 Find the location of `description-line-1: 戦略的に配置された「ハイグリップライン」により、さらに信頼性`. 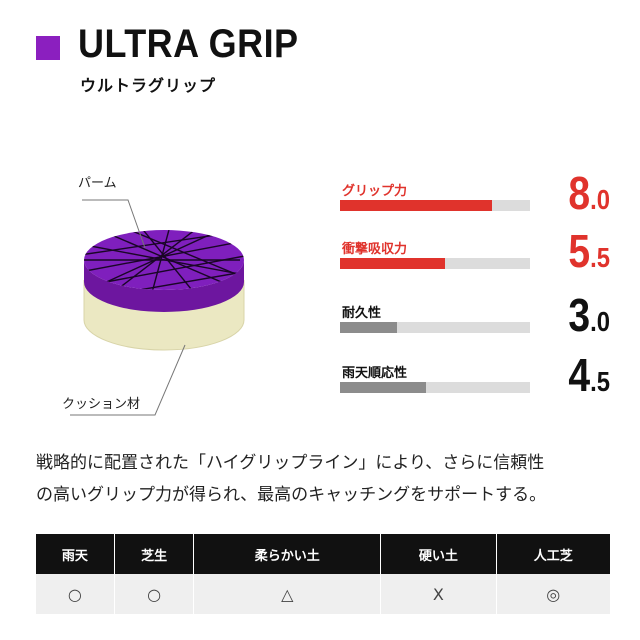

description-line-1: 戦略的に配置された「ハイグリップライン」により、さらに信頼性 is located at coordinates (290, 463).